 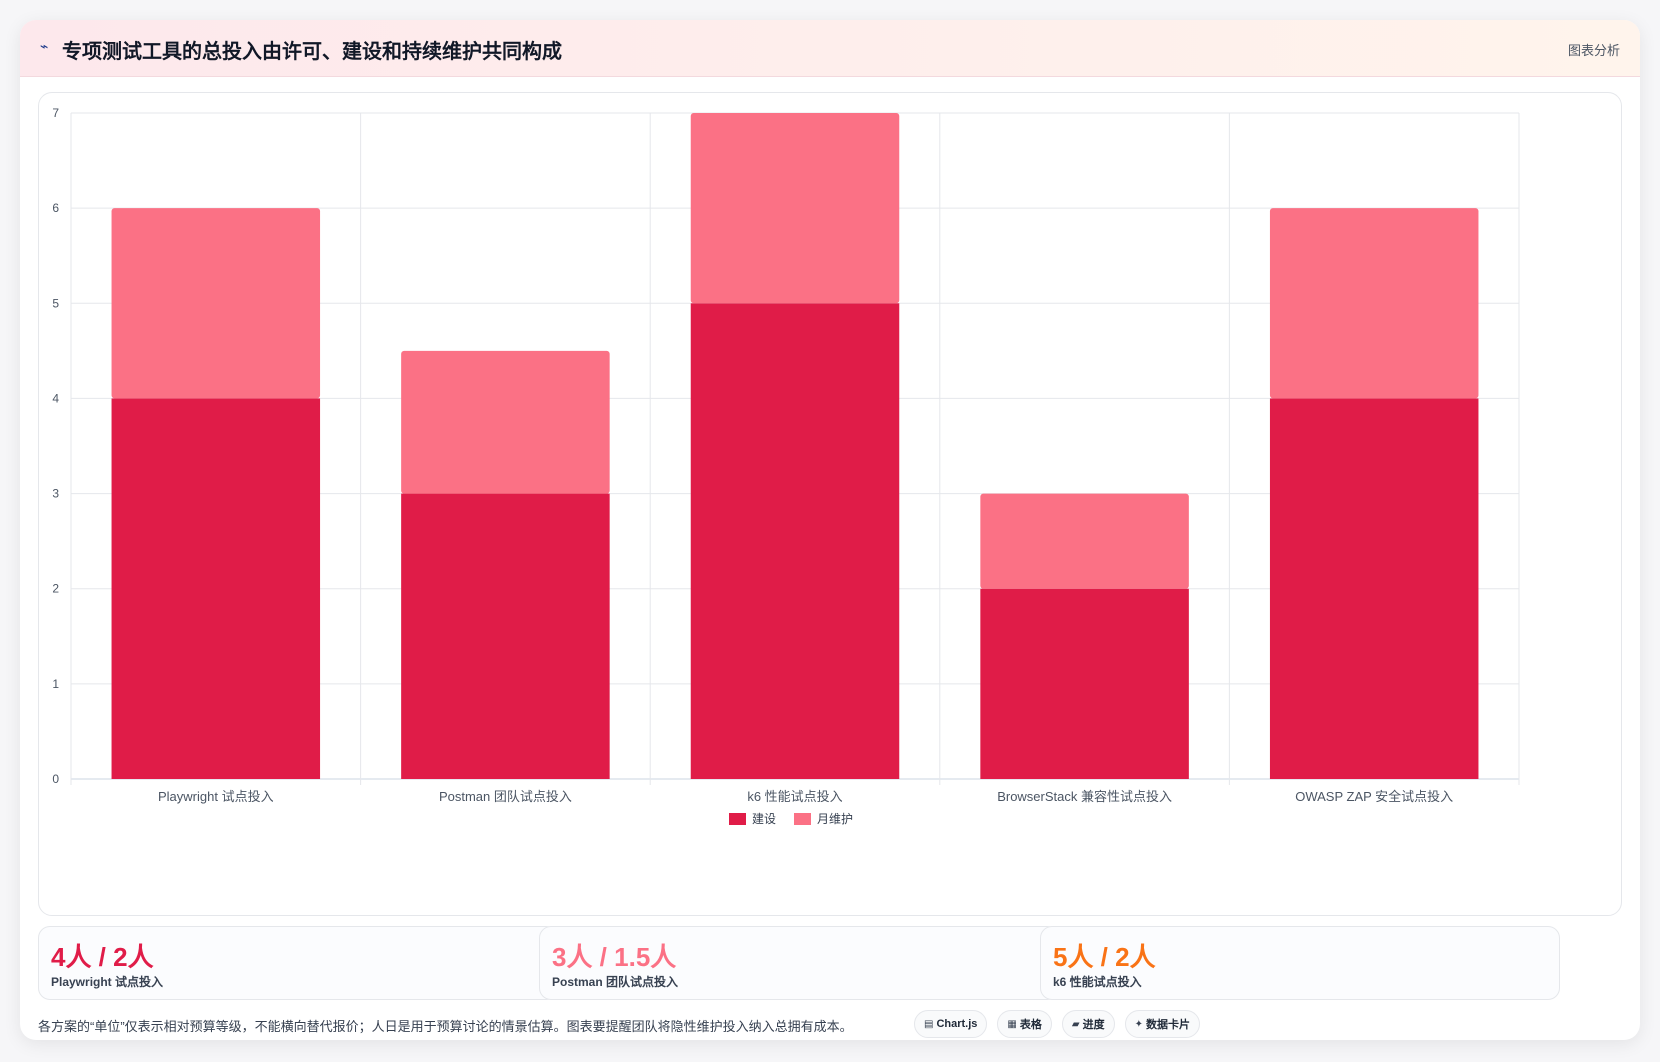 What do you see at coordinates (107, 982) in the screenshot?
I see `stat-label: Playwright 试点投入` at bounding box center [107, 982].